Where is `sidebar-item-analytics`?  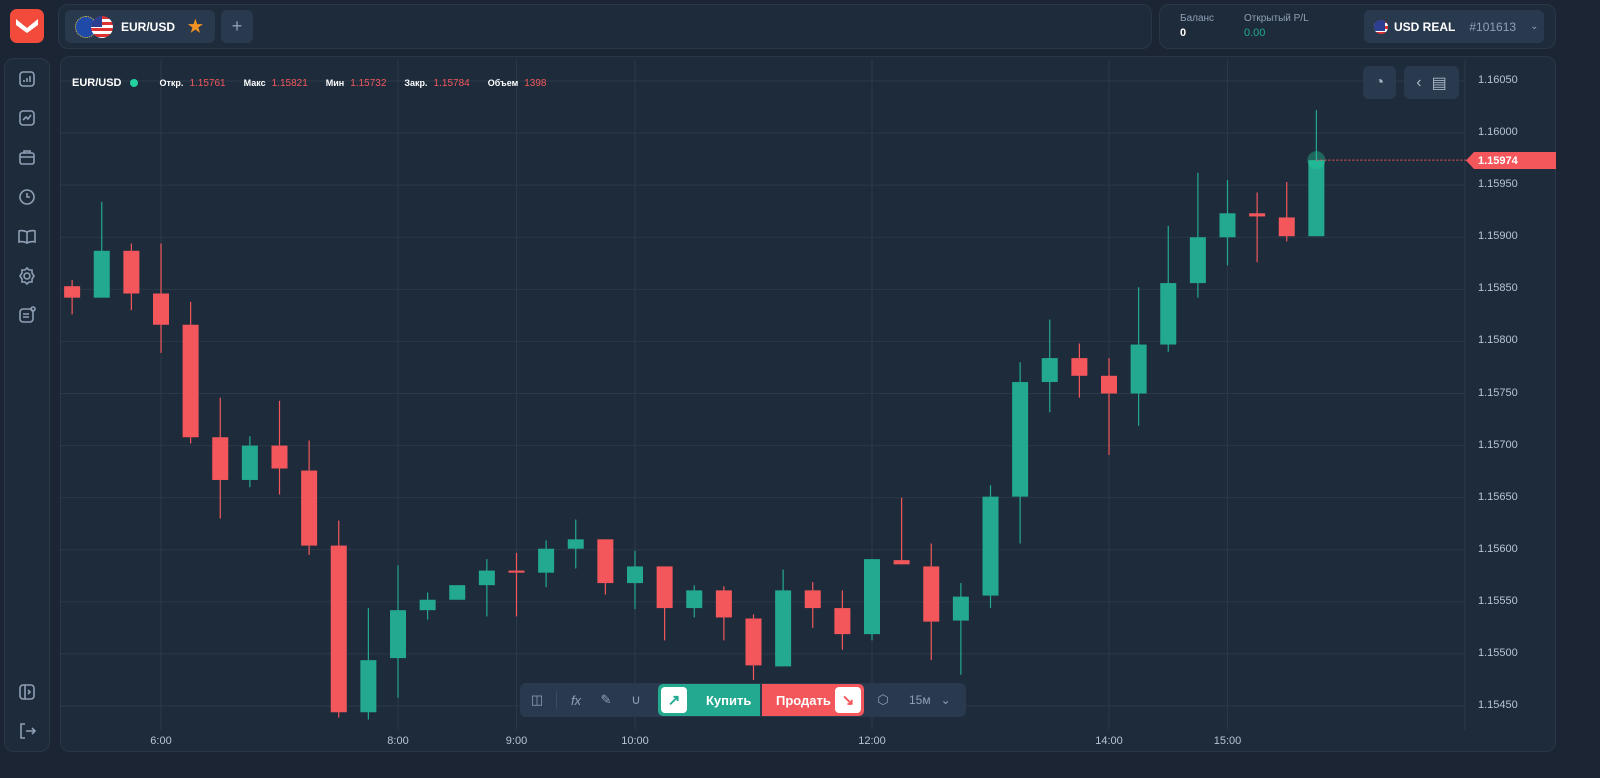
sidebar-item-analytics is located at coordinates (27, 118).